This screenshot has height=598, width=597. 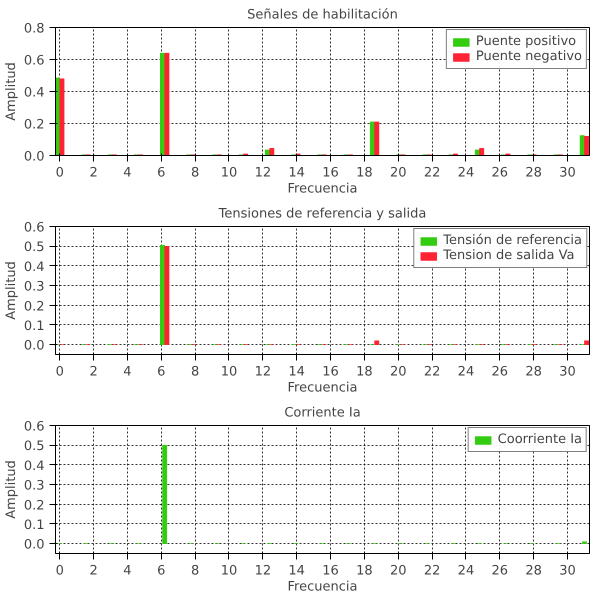 What do you see at coordinates (540, 439) in the screenshot?
I see `legend-label: Coorriente Ia` at bounding box center [540, 439].